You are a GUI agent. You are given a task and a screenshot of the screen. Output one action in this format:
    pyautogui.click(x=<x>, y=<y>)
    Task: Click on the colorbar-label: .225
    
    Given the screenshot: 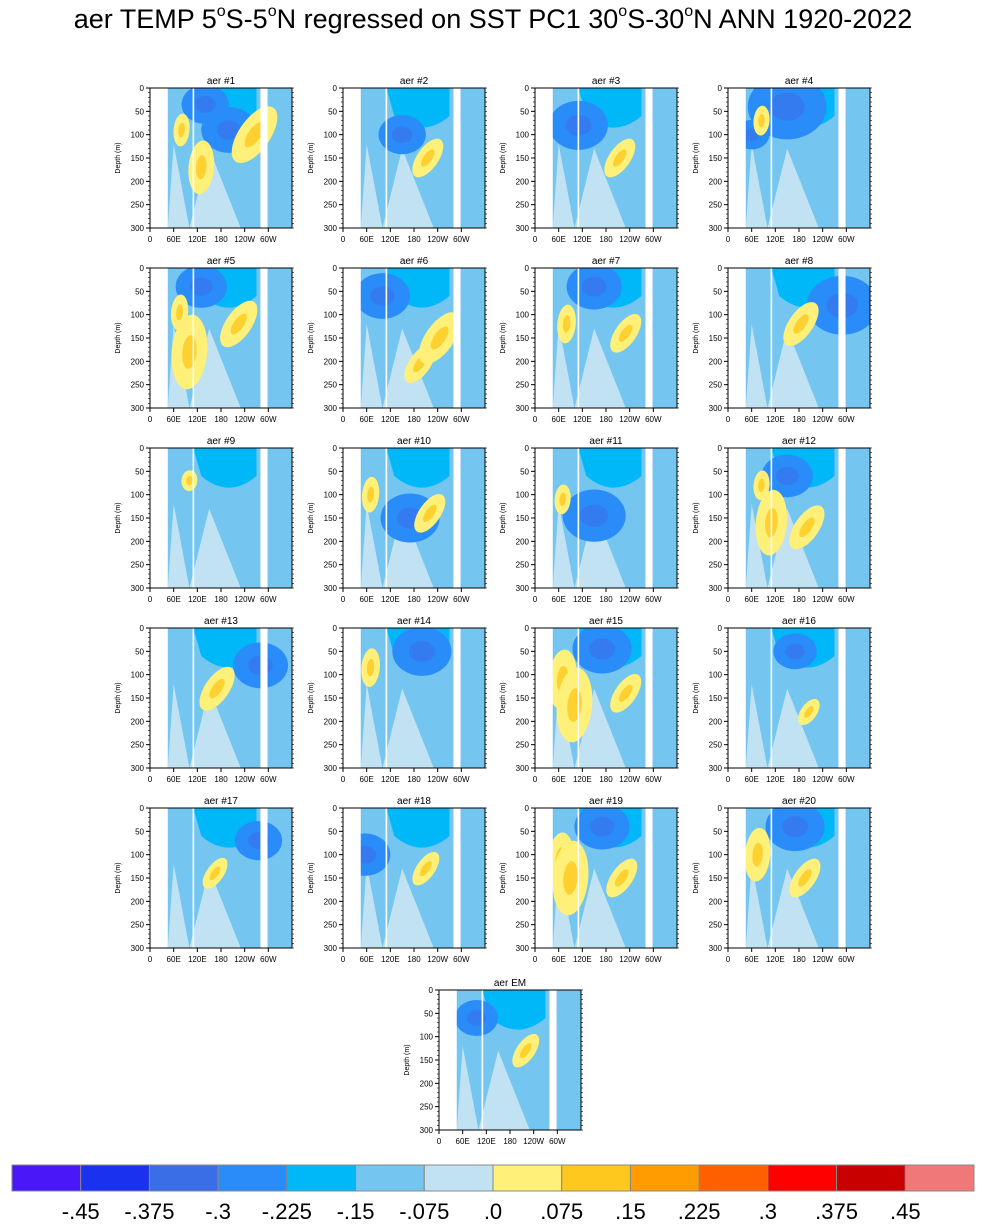 What is the action you would take?
    pyautogui.click(x=699, y=1211)
    